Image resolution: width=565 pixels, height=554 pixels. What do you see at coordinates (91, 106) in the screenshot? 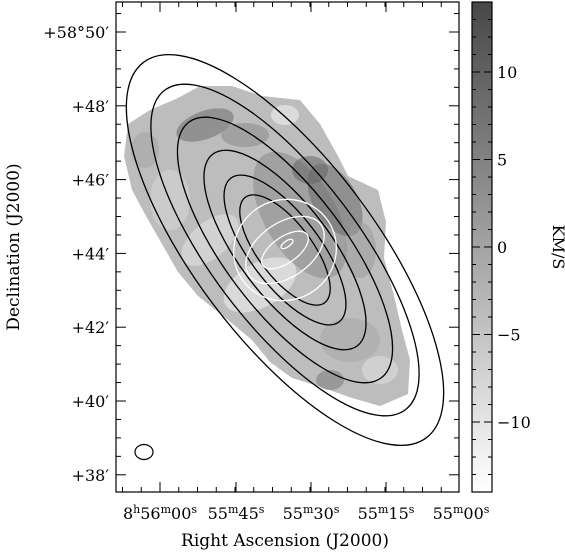
I see `dec-tick-label: +48′` at bounding box center [91, 106].